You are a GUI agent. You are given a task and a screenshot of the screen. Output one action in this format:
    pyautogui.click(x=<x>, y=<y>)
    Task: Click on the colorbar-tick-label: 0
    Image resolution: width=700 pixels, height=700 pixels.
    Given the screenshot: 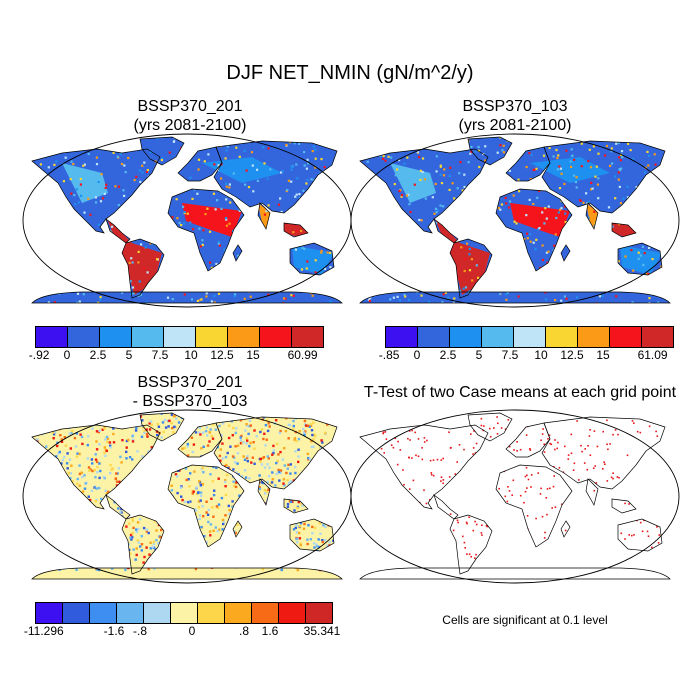 What is the action you would take?
    pyautogui.click(x=192, y=631)
    